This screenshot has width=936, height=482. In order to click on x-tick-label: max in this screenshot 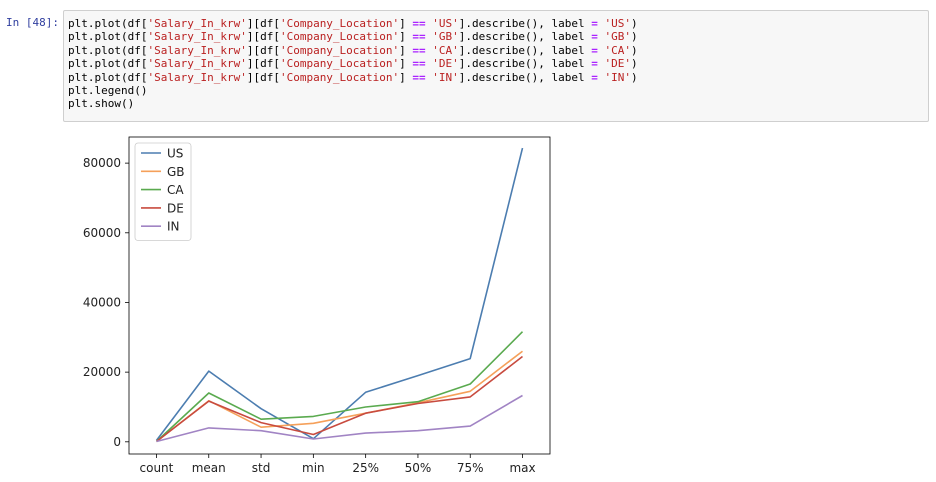, I will do `click(522, 468)`.